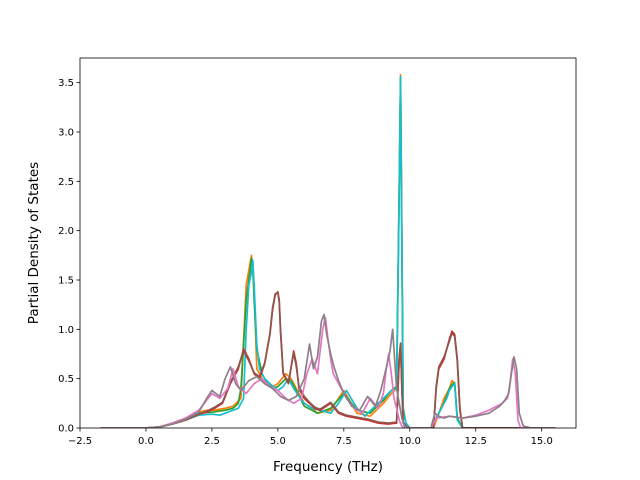 The width and height of the screenshot is (640, 480). I want to click on y-tick-label: 3.0, so click(66, 133).